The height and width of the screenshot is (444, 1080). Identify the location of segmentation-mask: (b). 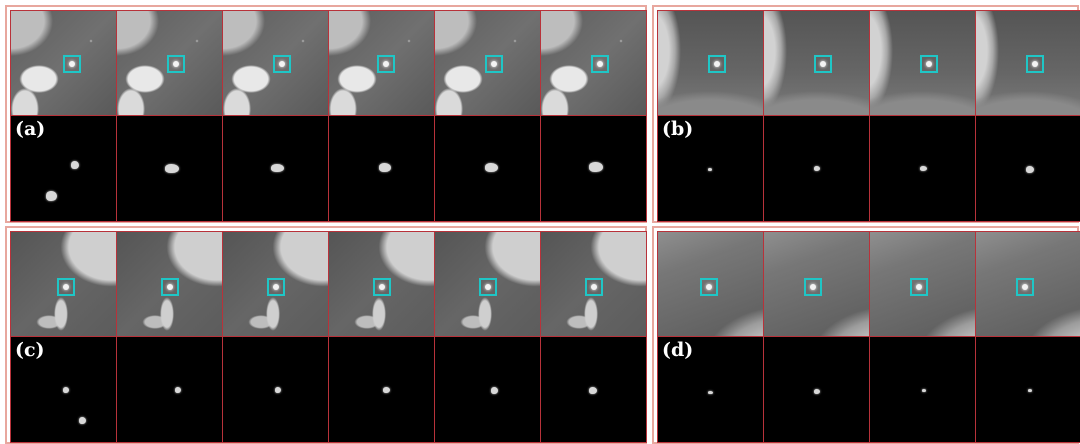
(710, 168).